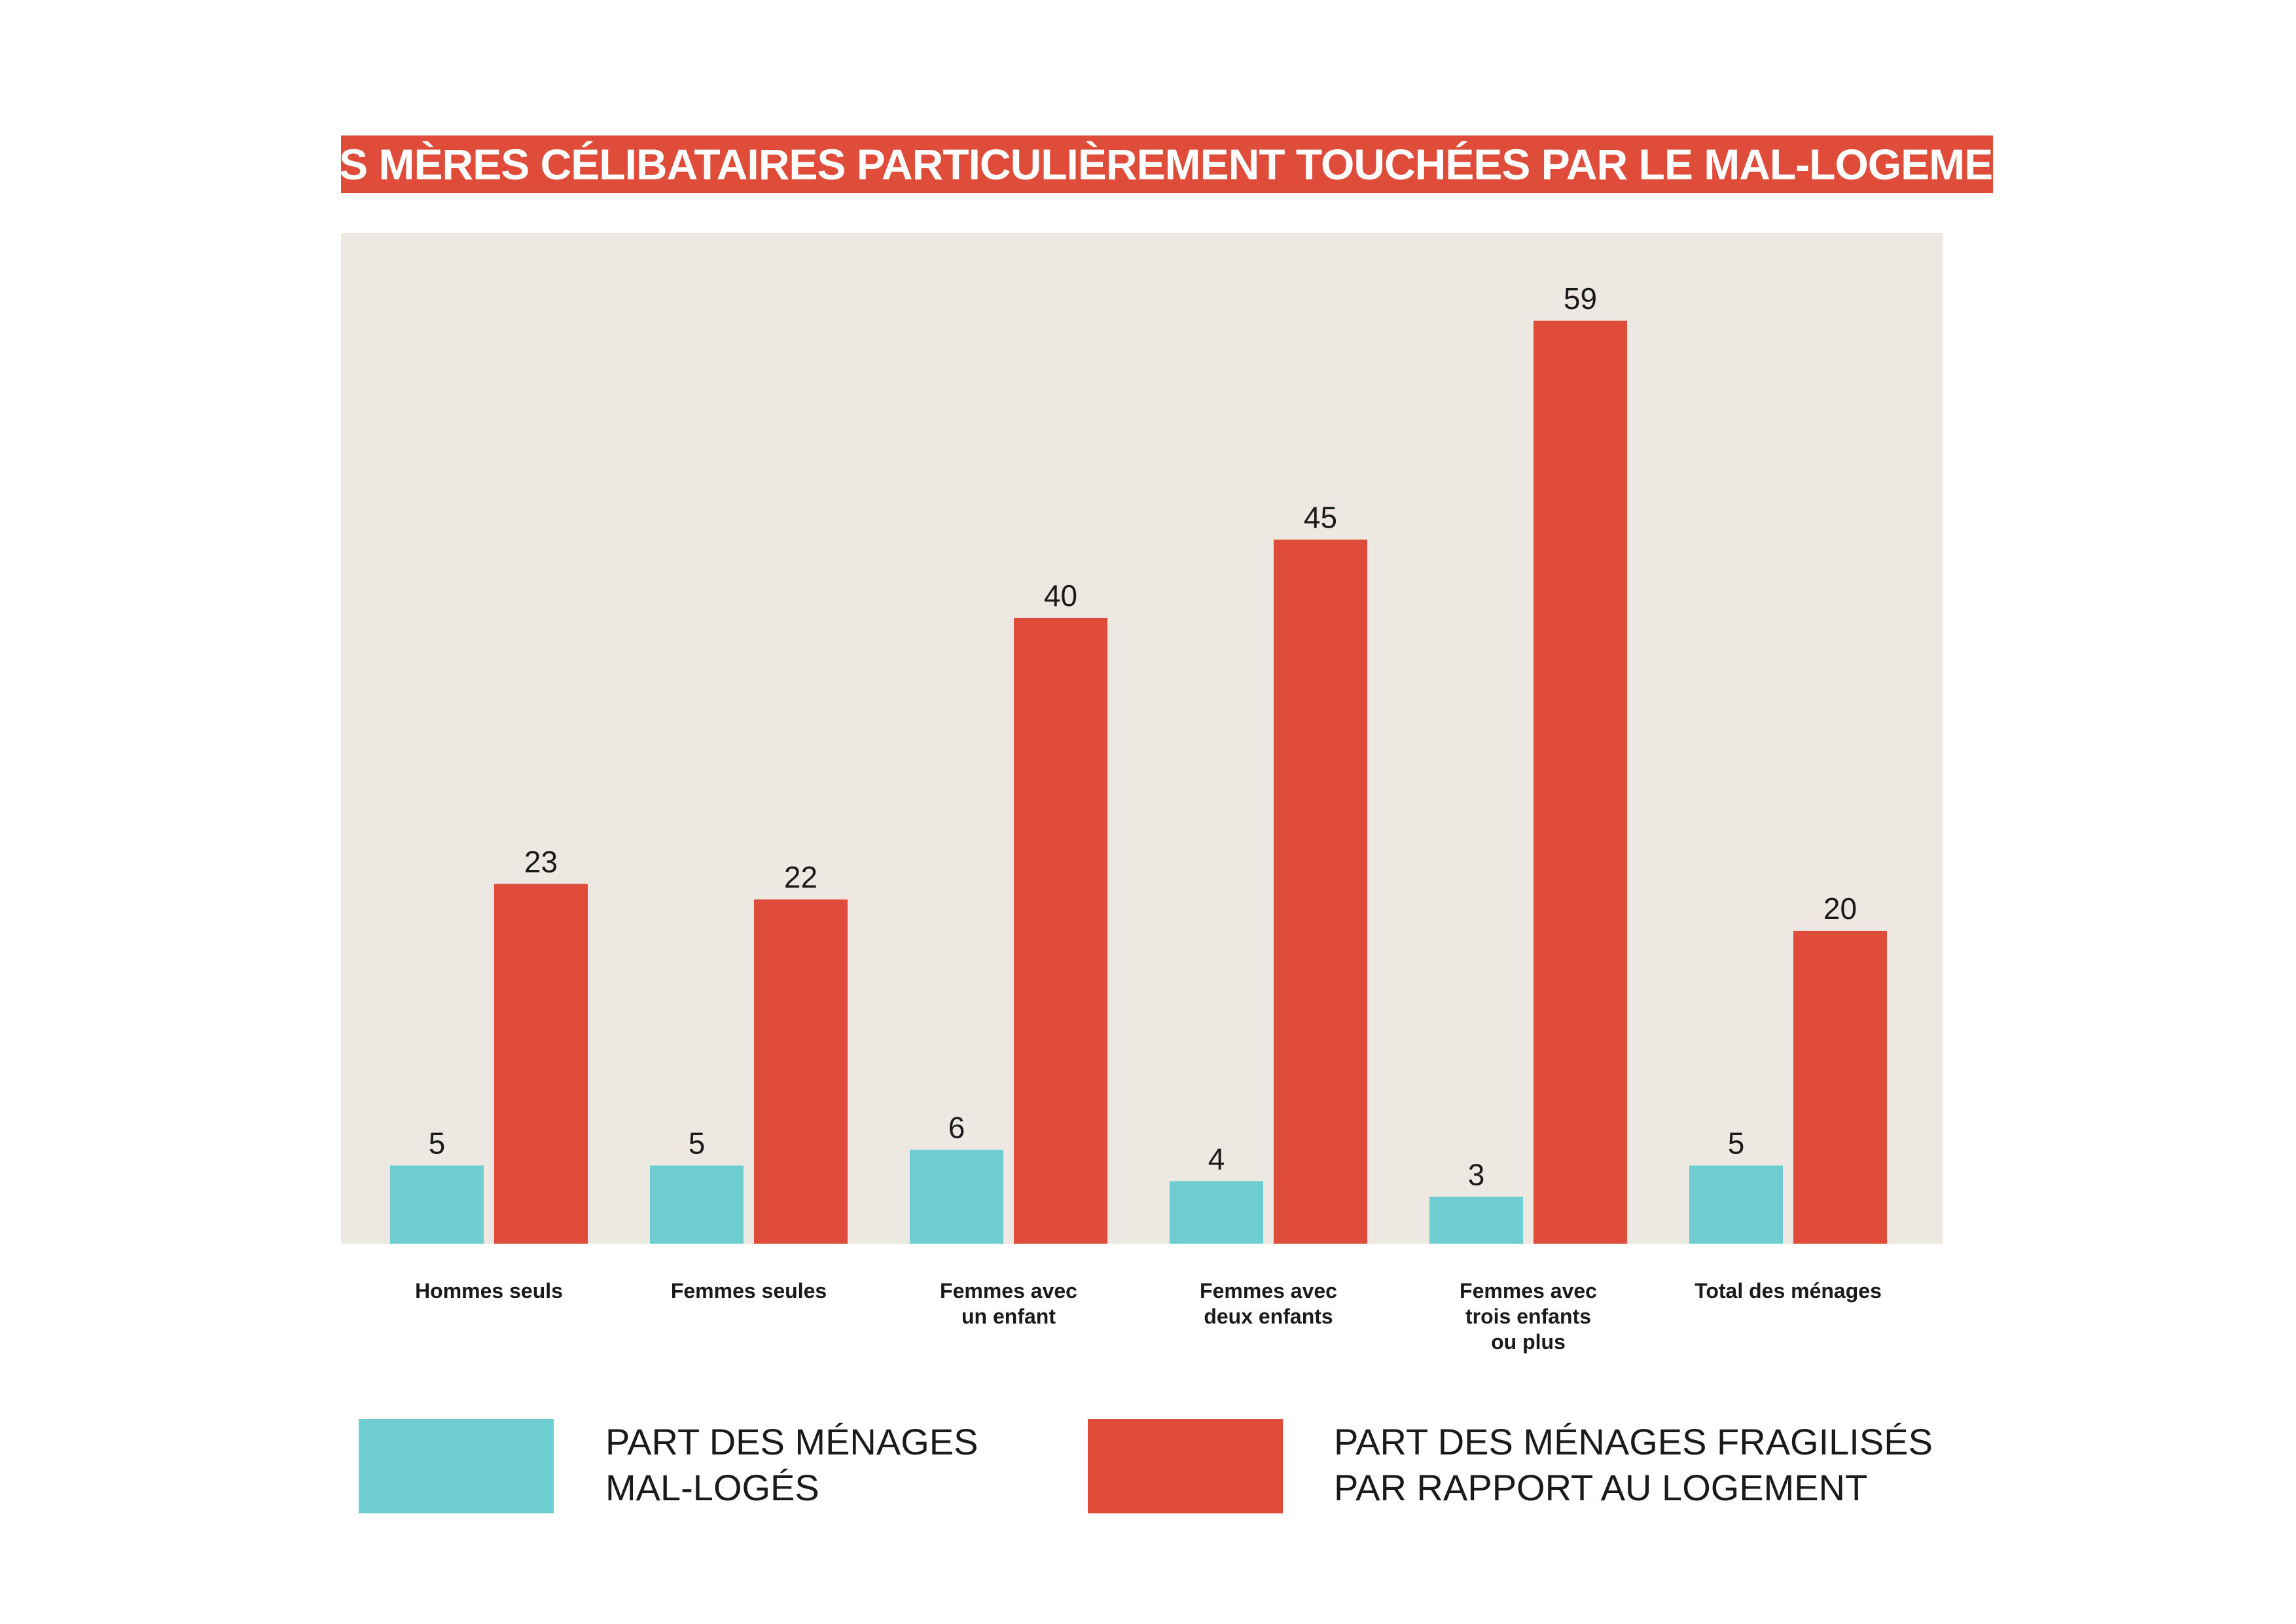 The width and height of the screenshot is (2296, 1624). I want to click on value-label-s1-c0: 23, so click(541, 861).